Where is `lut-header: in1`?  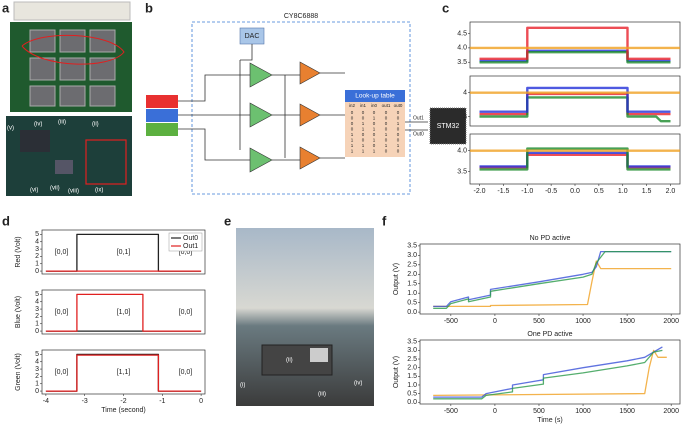
lut-header: in1 is located at coordinates (363, 105).